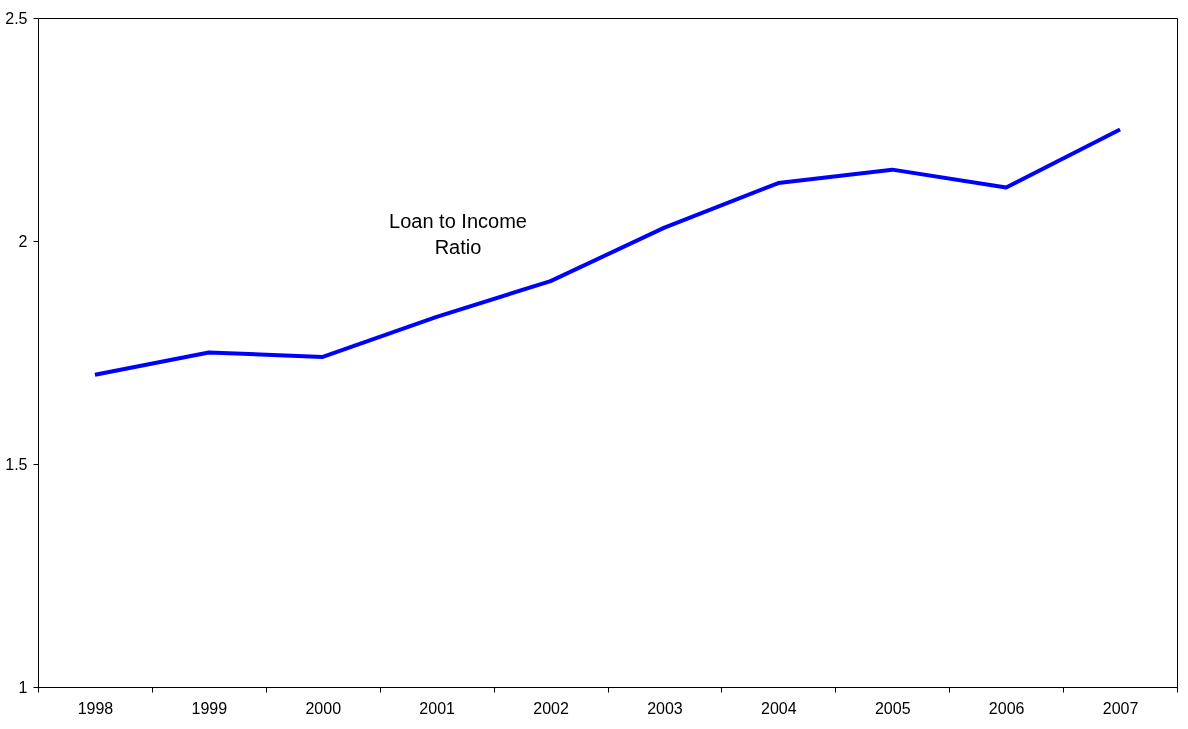 This screenshot has height=729, width=1188. I want to click on x-tick-label: 2006, so click(1006, 708).